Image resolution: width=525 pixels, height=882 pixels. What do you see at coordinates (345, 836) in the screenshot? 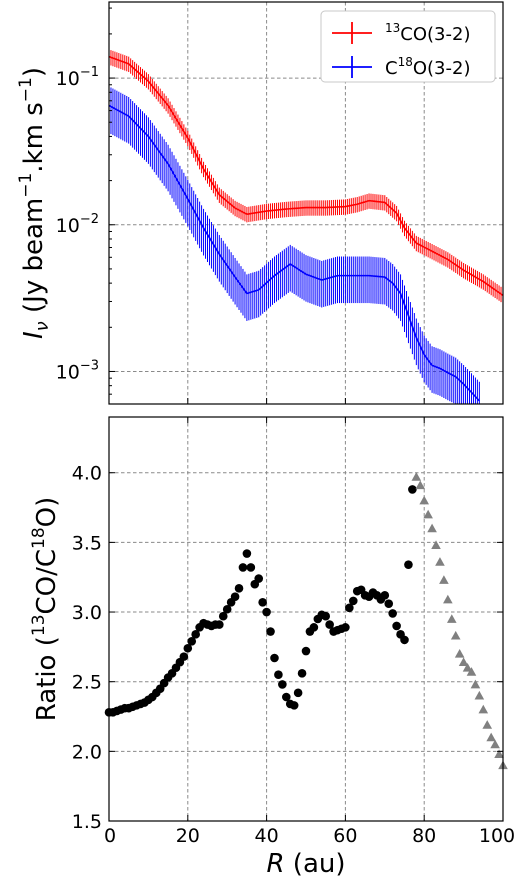
I see `x-tick-label: 60` at bounding box center [345, 836].